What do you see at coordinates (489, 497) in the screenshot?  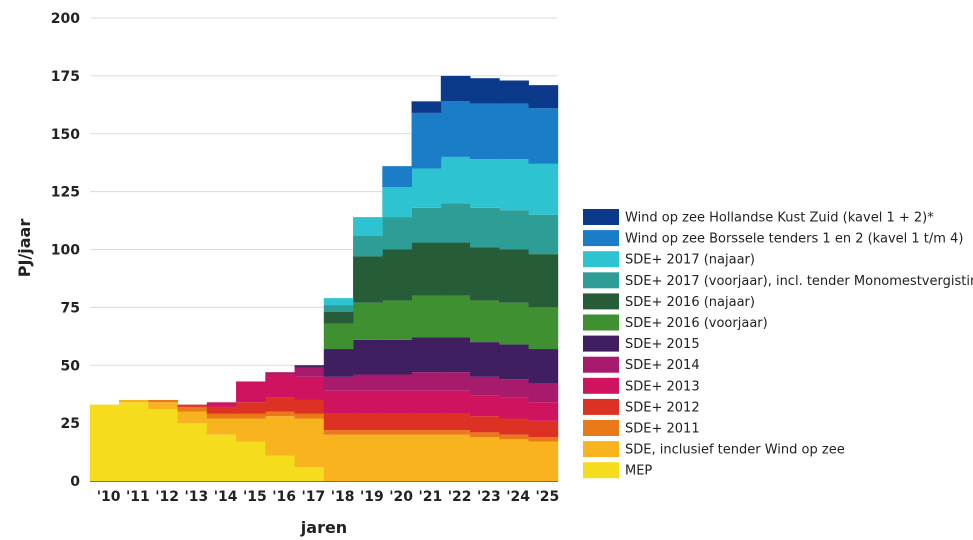 I see `x-tick-label: '23` at bounding box center [489, 497].